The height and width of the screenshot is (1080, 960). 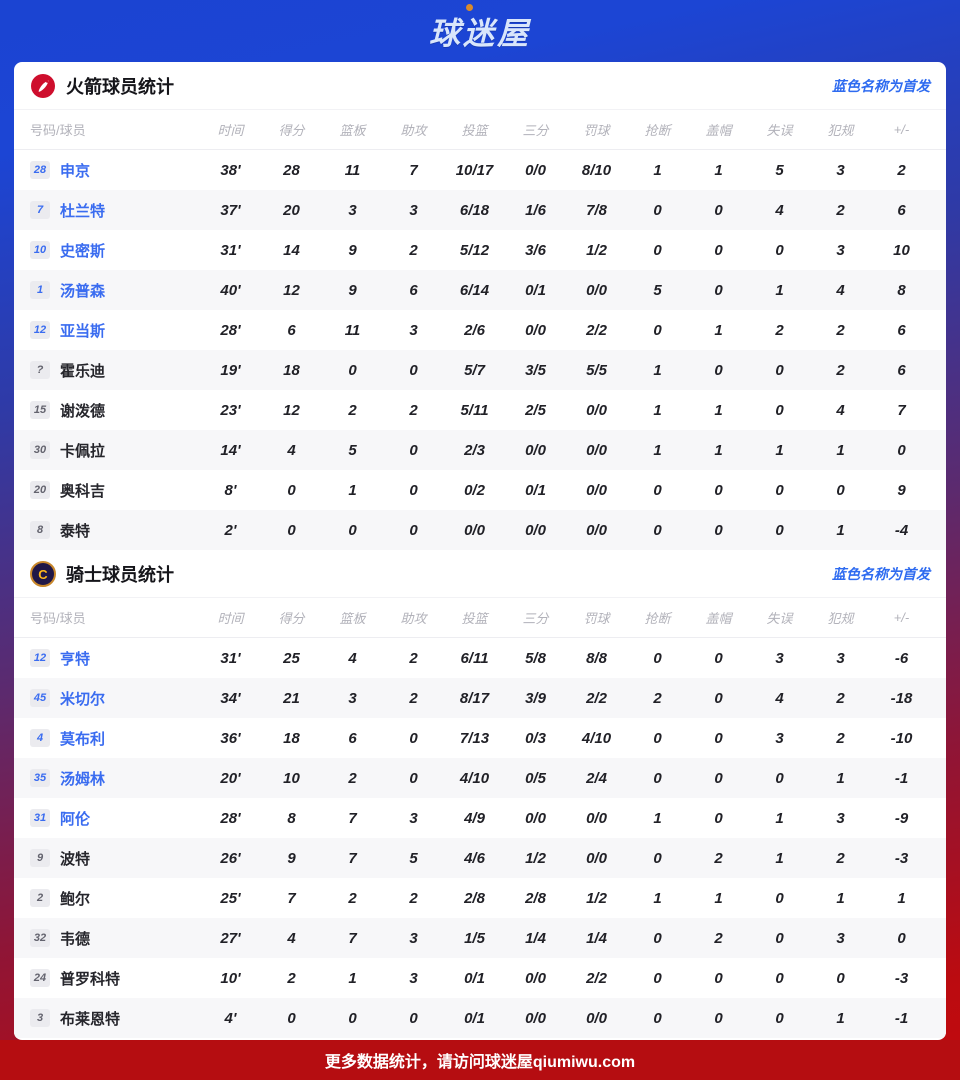 I want to click on stat-cell: 31', so click(x=230, y=250).